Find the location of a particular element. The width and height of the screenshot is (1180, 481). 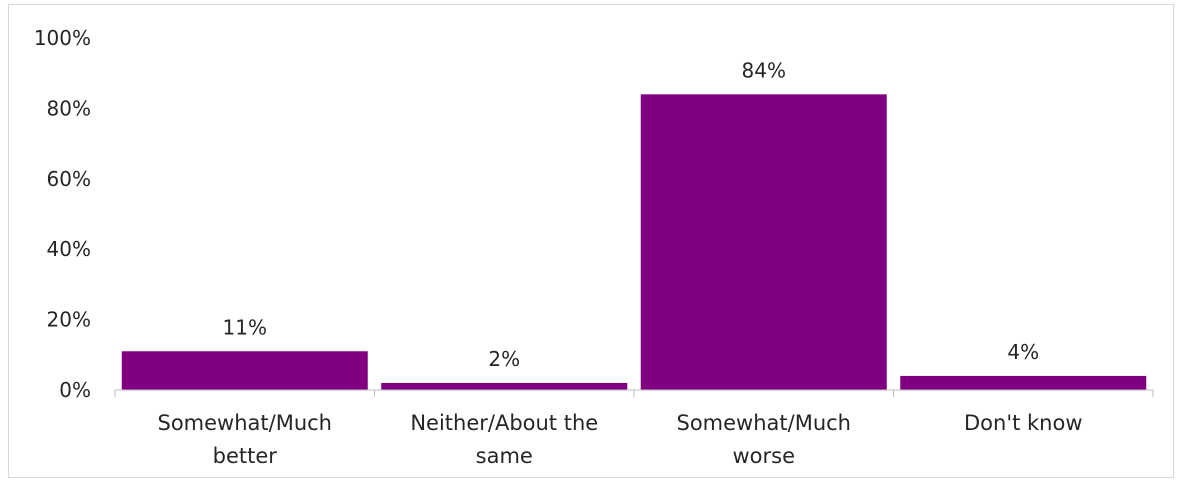

x-tick-label: Neither/About the same is located at coordinates (504, 439).